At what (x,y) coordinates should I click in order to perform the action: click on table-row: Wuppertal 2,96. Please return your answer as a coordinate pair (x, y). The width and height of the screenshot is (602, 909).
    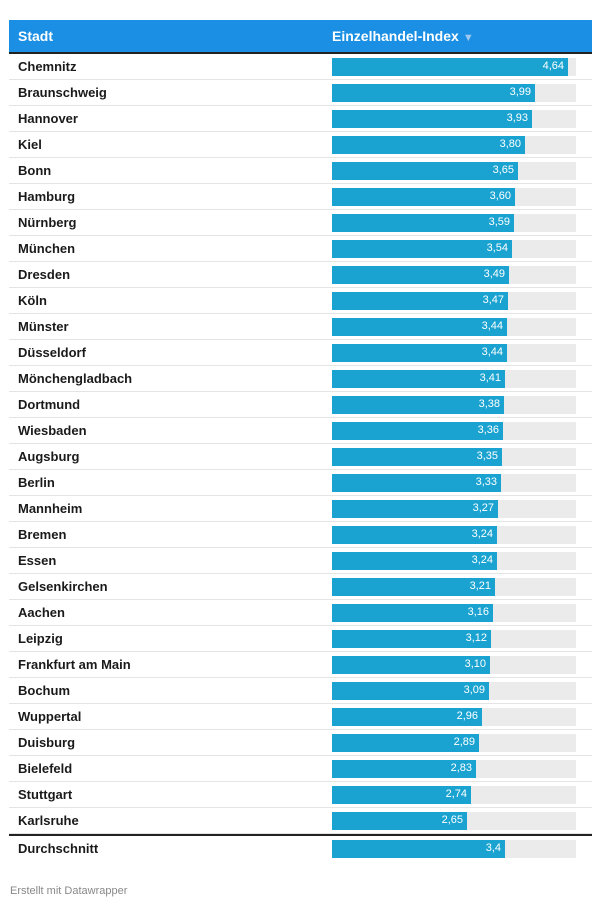
    Looking at the image, I should click on (300, 717).